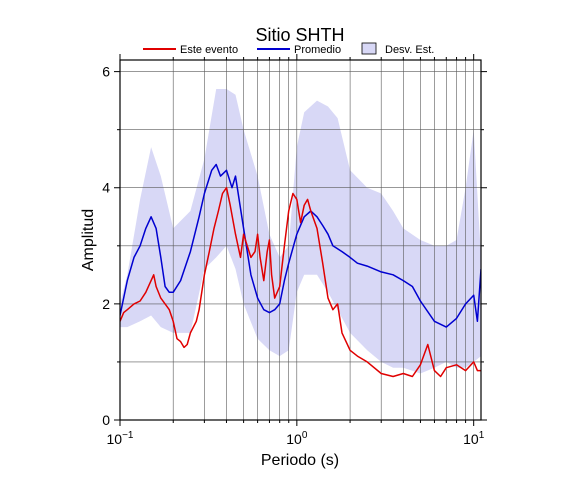 Image resolution: width=586 pixels, height=480 pixels. What do you see at coordinates (106, 72) in the screenshot?
I see `y-tick-label: 6` at bounding box center [106, 72].